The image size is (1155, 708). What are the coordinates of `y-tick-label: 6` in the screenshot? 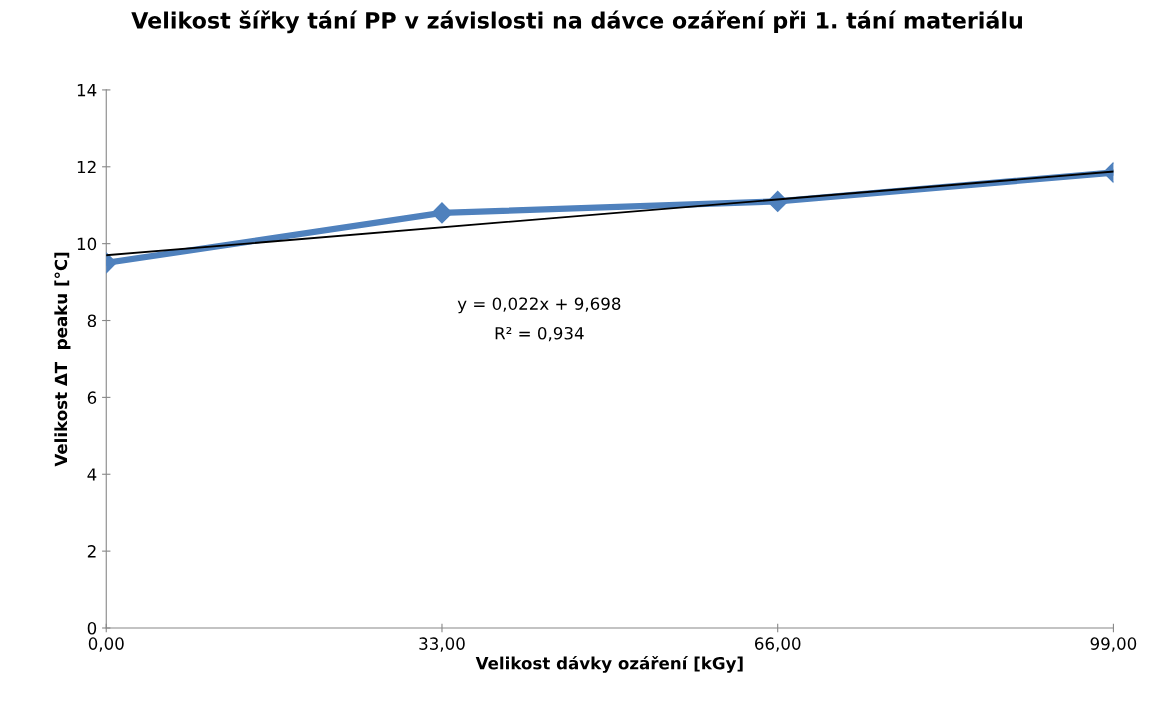 It's located at (92, 397).